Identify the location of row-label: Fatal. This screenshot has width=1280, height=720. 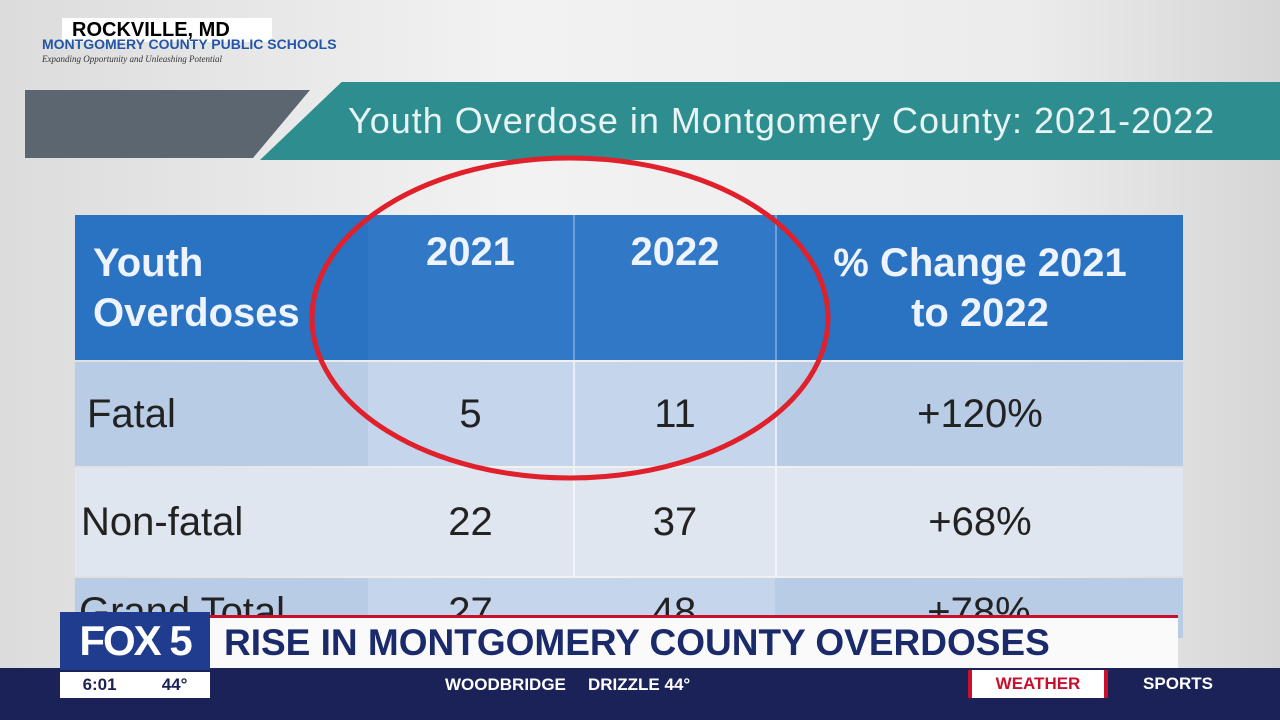
(221, 414).